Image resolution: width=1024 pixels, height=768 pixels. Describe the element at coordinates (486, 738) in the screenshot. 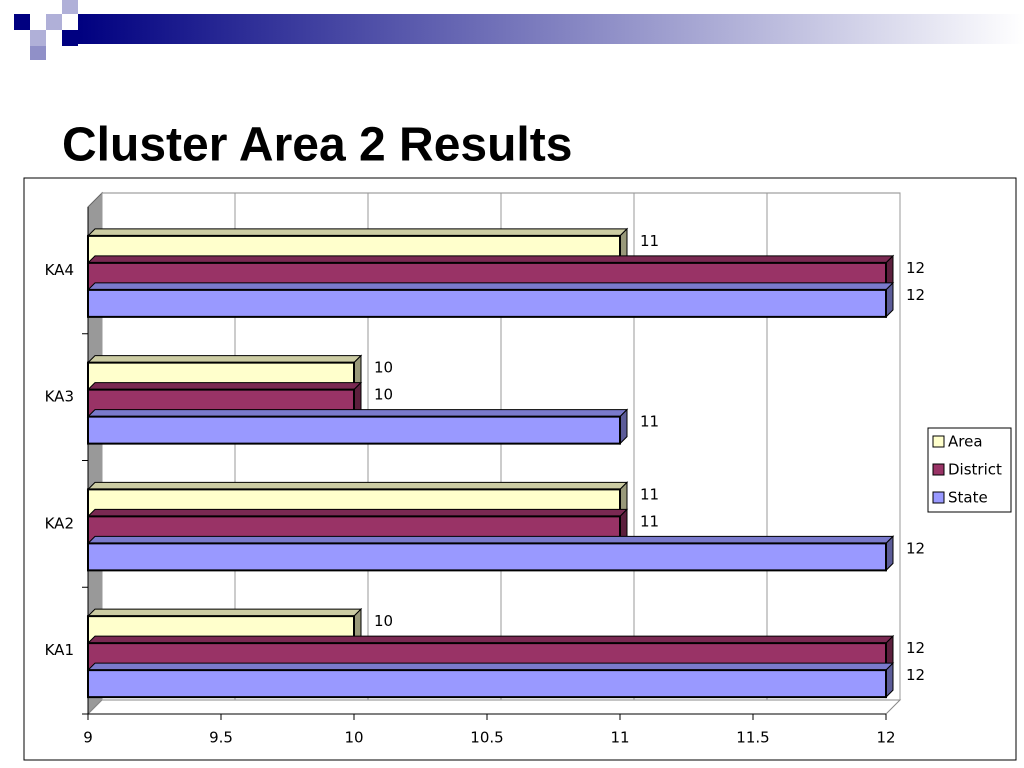

I see `x-tick-label: 10.5` at that location.